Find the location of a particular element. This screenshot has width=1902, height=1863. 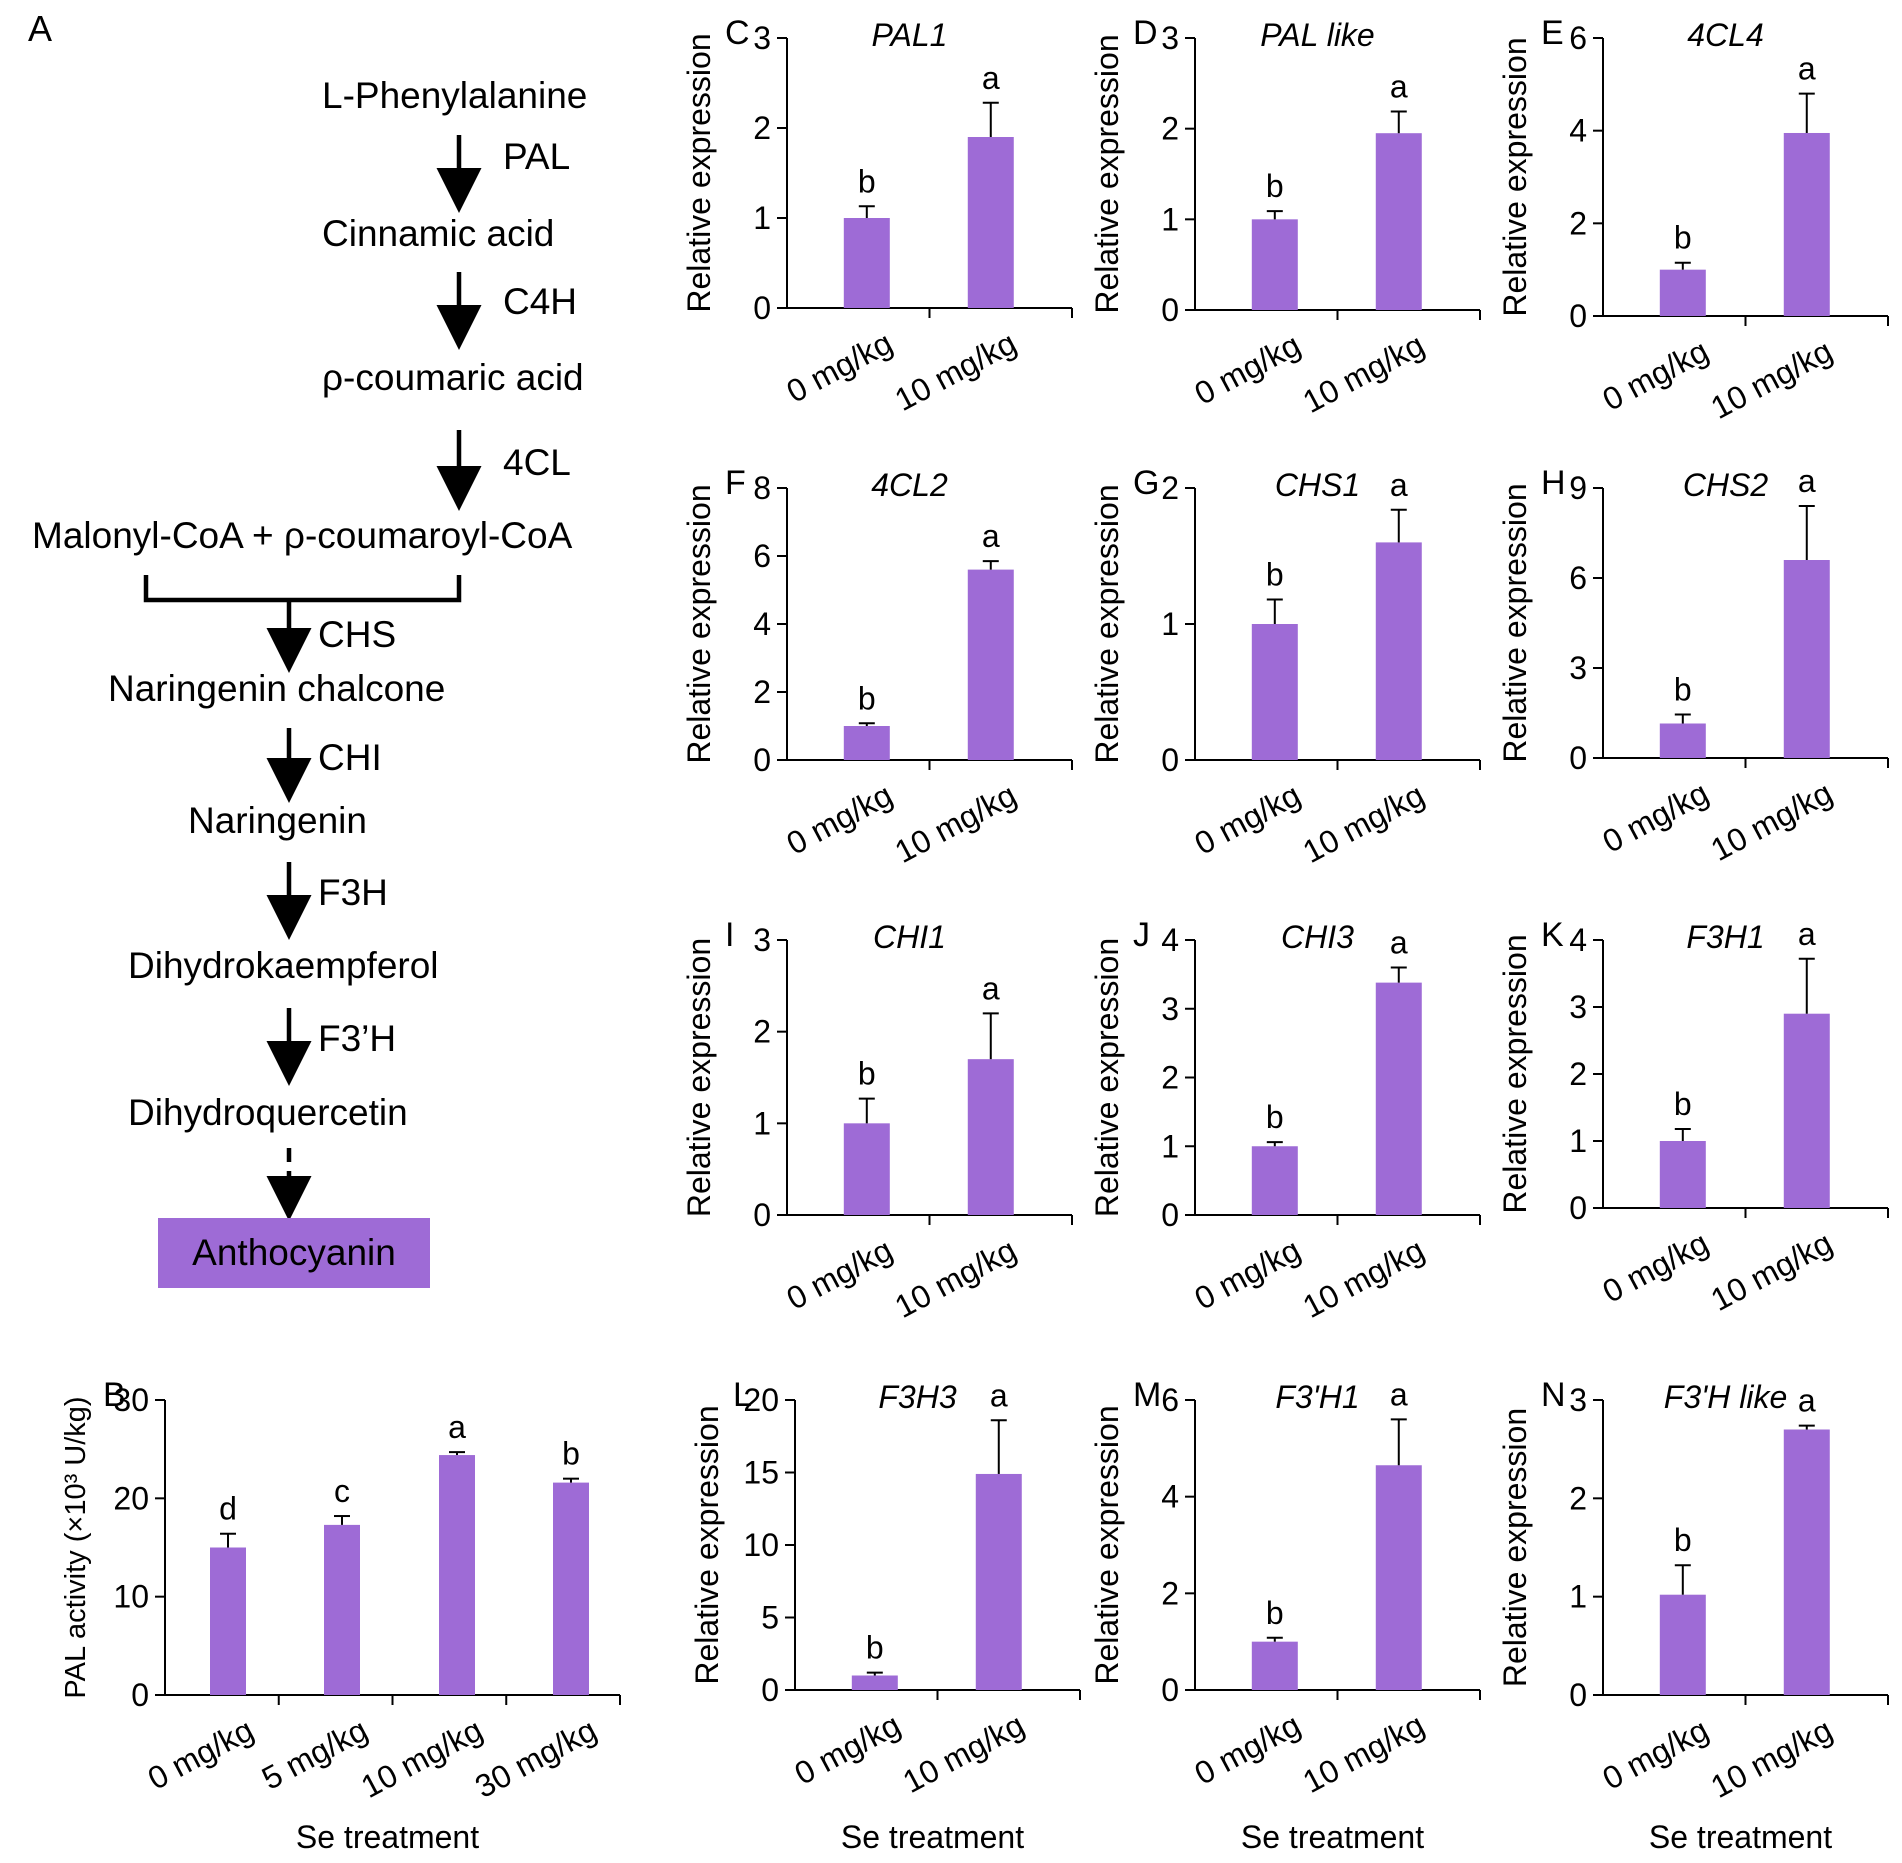

category-label-i-1: 10 mg/kg is located at coordinates (955, 1278).